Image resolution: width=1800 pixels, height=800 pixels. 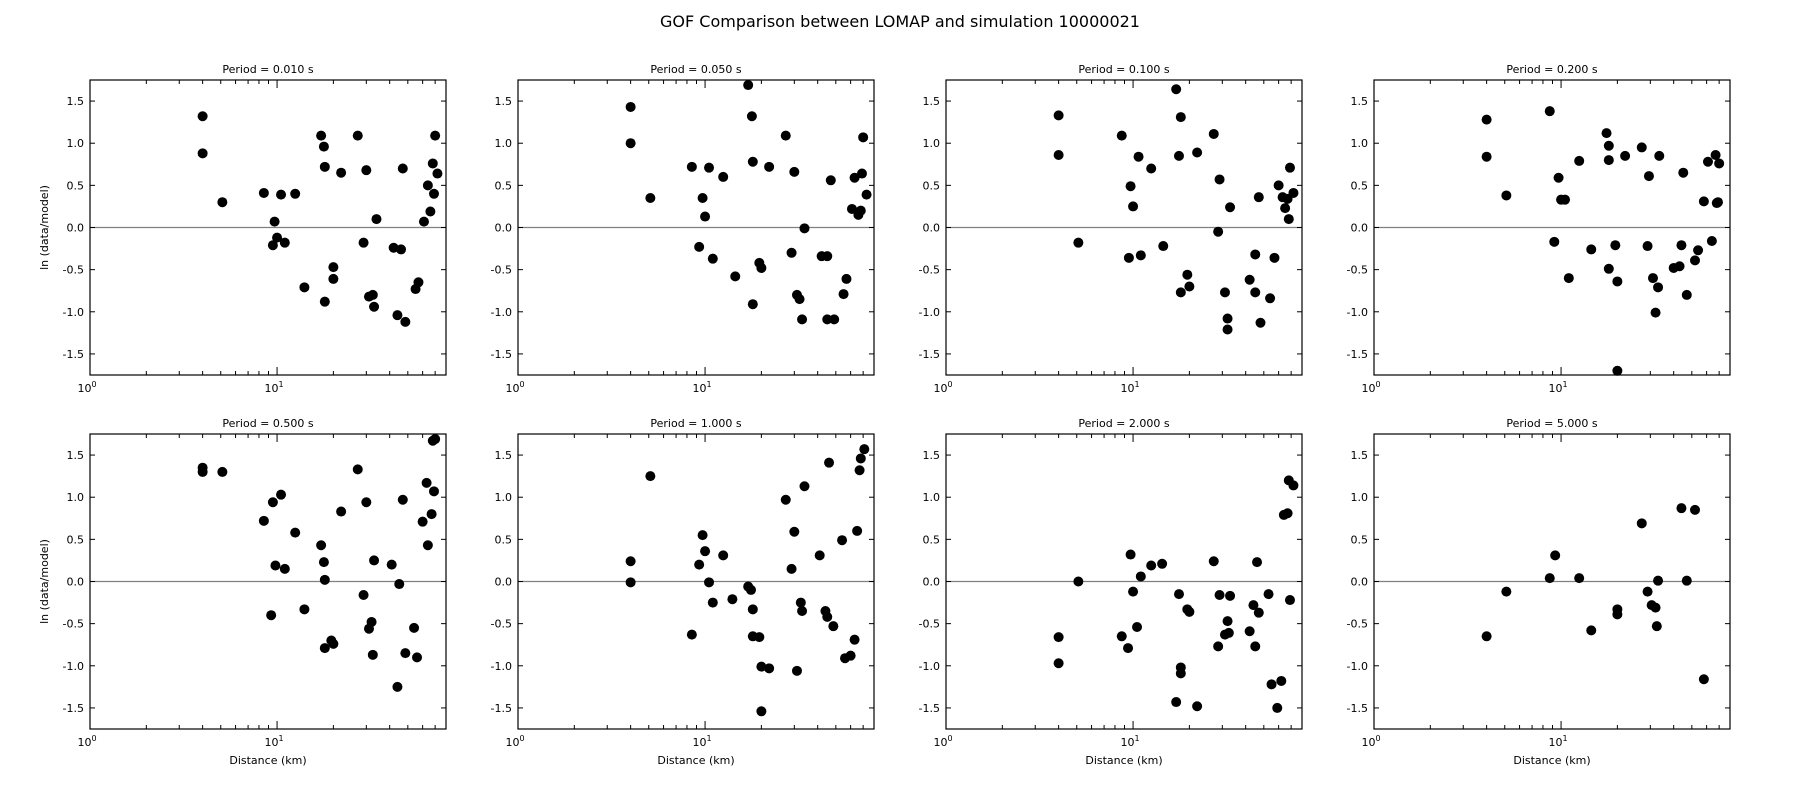 I want to click on y-tick-label: -0.5, so click(x=73, y=624).